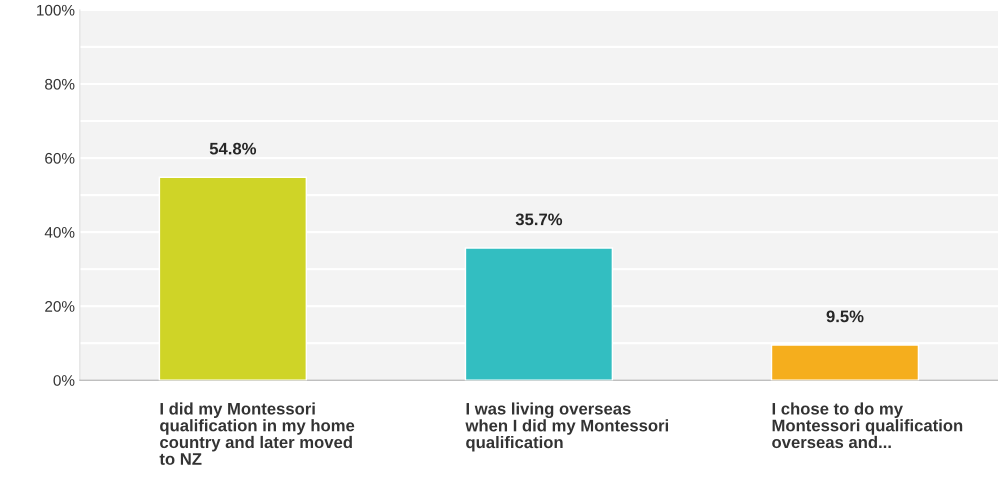 This screenshot has height=497, width=998. What do you see at coordinates (63, 380) in the screenshot?
I see `y-tick-label: 0%` at bounding box center [63, 380].